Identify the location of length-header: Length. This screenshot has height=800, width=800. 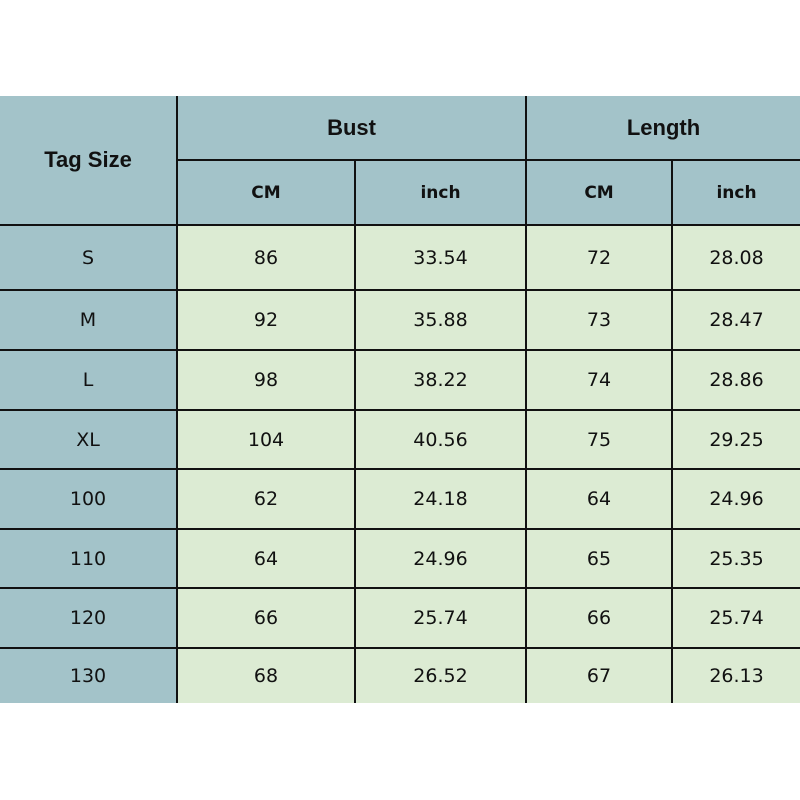
(662, 128).